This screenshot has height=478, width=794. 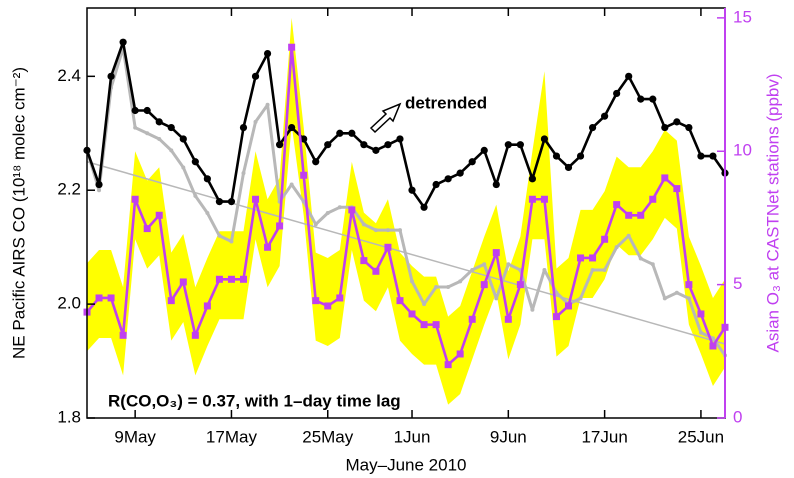 What do you see at coordinates (69, 303) in the screenshot?
I see `y-tick-label: 2.0` at bounding box center [69, 303].